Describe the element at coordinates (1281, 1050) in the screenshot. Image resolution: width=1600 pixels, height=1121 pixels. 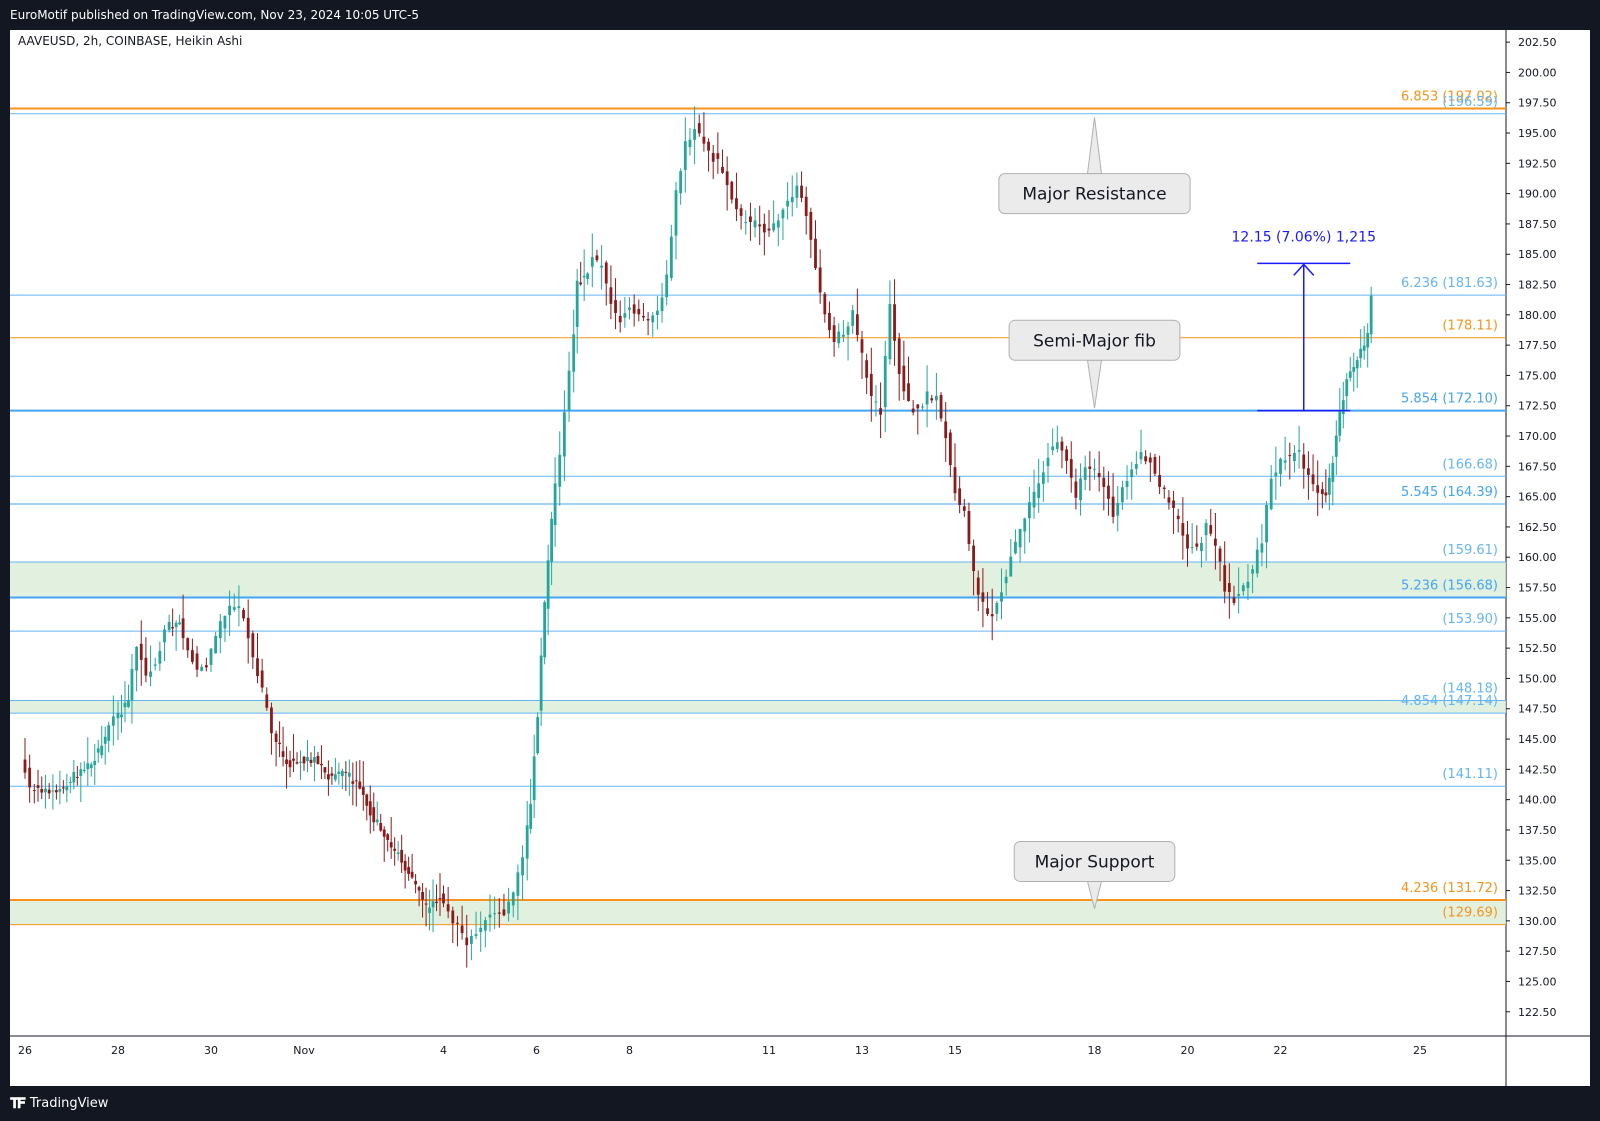
I see `x-tick-label: 22` at that location.